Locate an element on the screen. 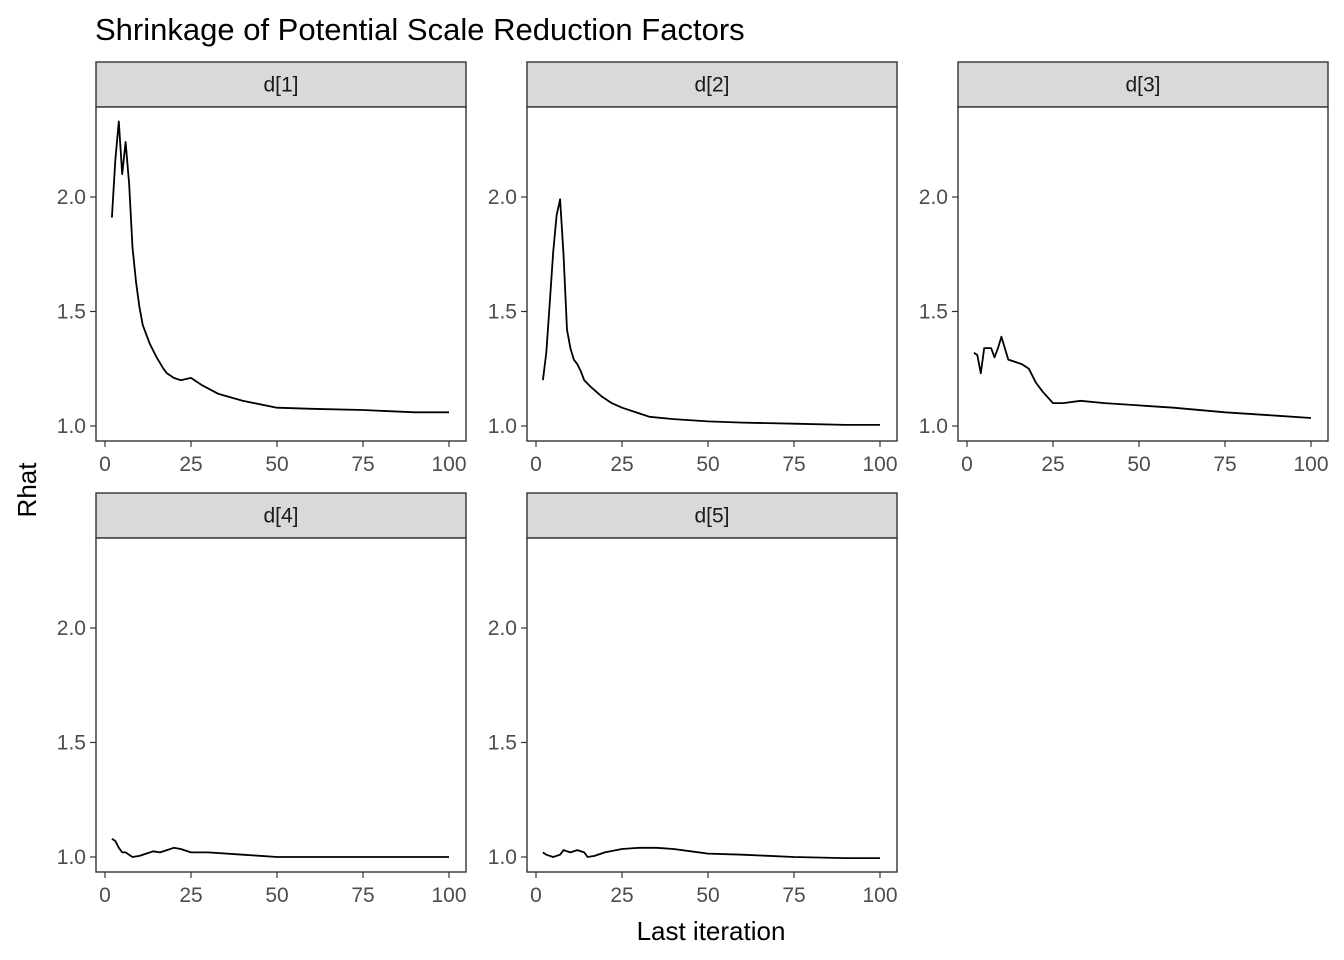 This screenshot has width=1344, height=960. facet-panel: d[3] 1.0 1.5 2.0 0 25 50 75 100 is located at coordinates (1124, 268).